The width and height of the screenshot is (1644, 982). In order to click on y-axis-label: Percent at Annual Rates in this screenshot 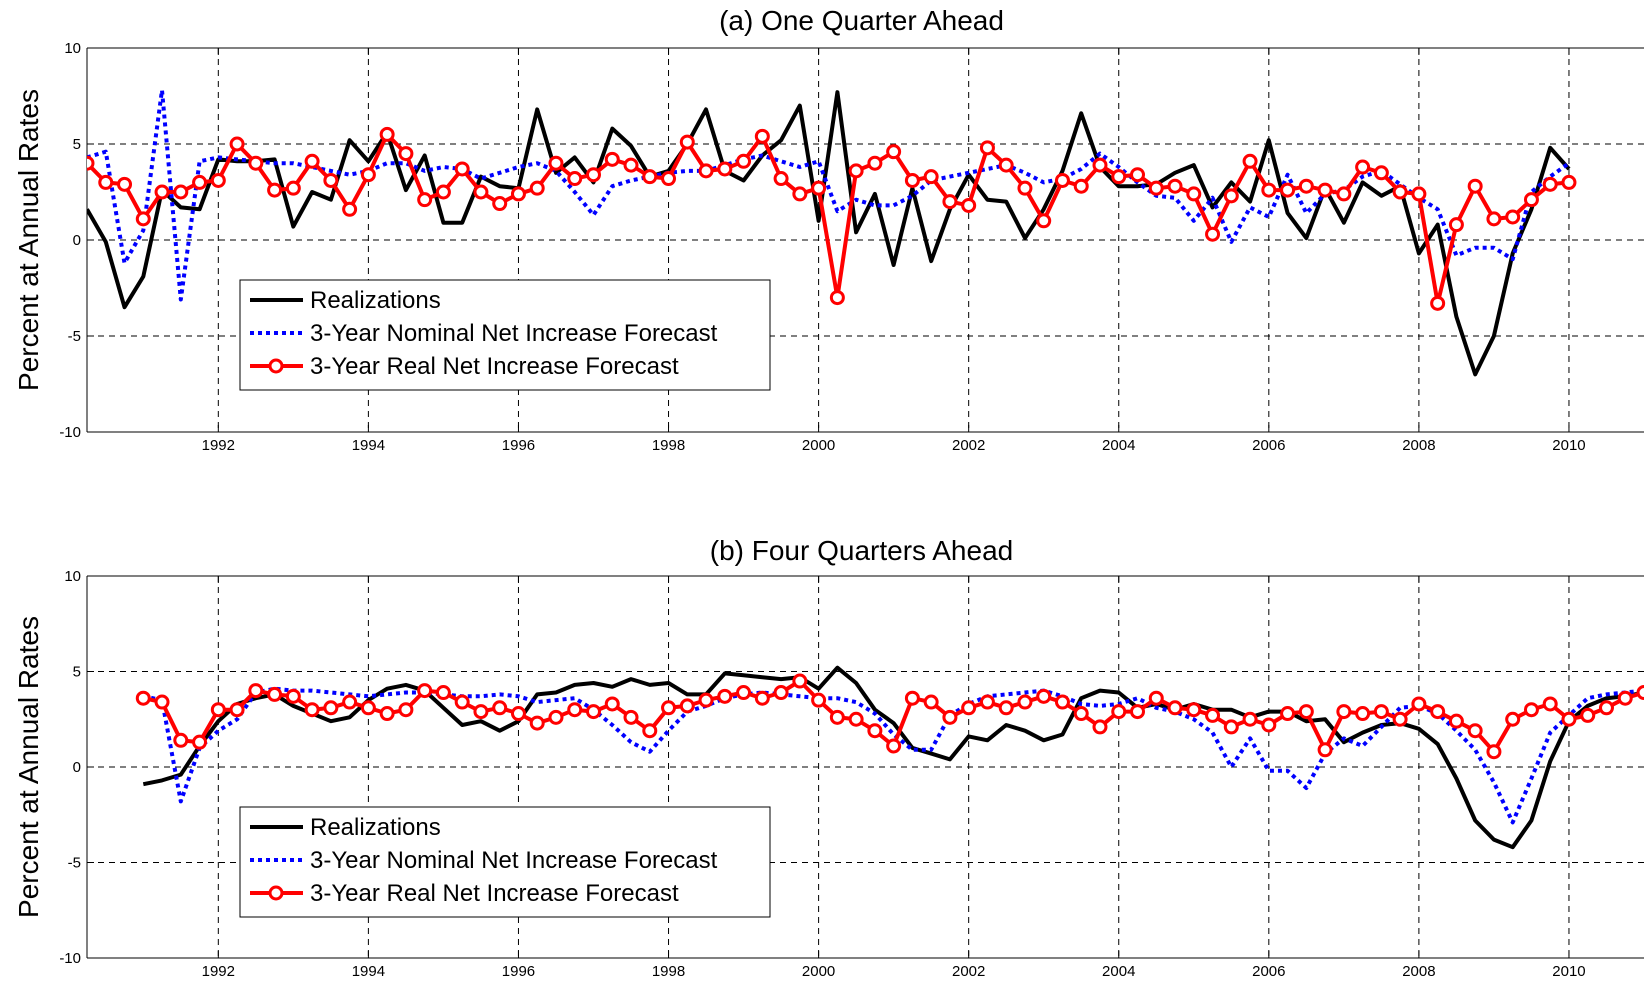, I will do `click(28, 767)`.